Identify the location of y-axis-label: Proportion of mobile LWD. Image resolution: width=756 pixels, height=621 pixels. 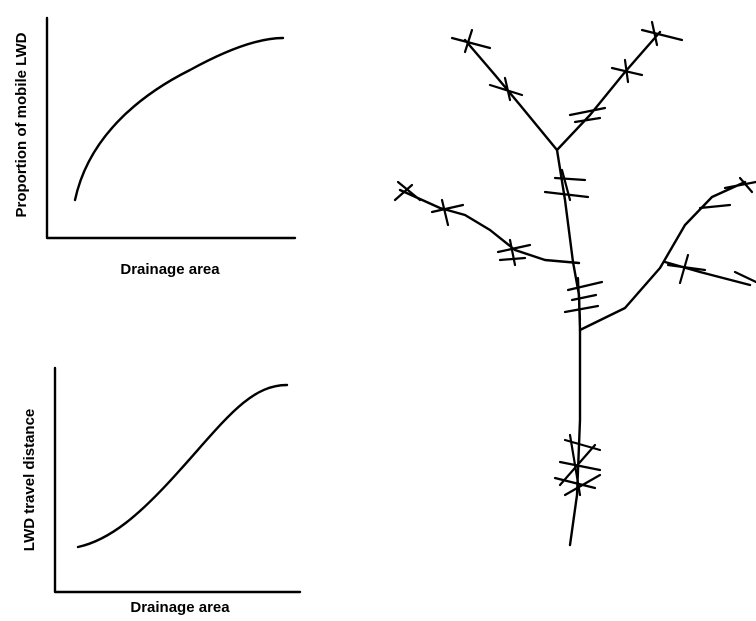
(21, 124).